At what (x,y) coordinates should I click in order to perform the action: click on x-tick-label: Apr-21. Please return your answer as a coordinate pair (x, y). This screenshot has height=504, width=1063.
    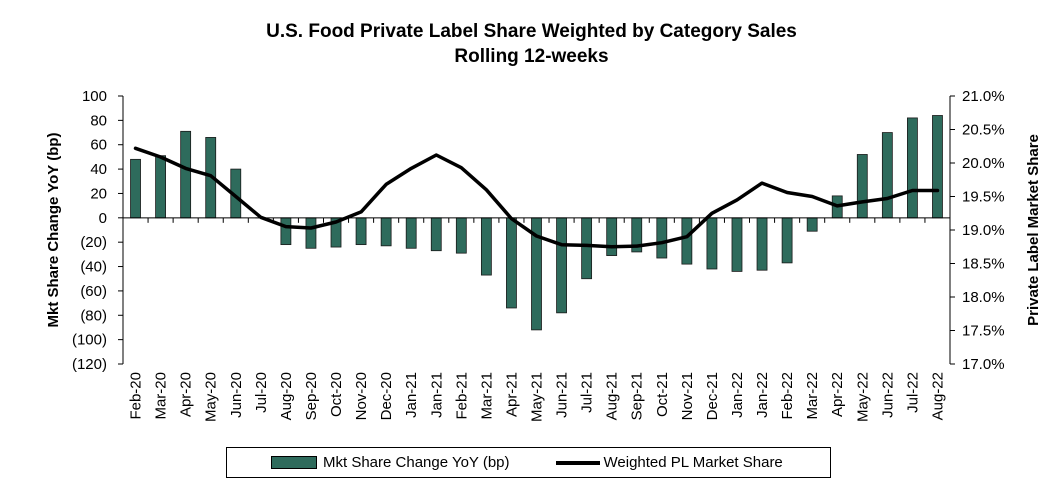
    Looking at the image, I should click on (511, 394).